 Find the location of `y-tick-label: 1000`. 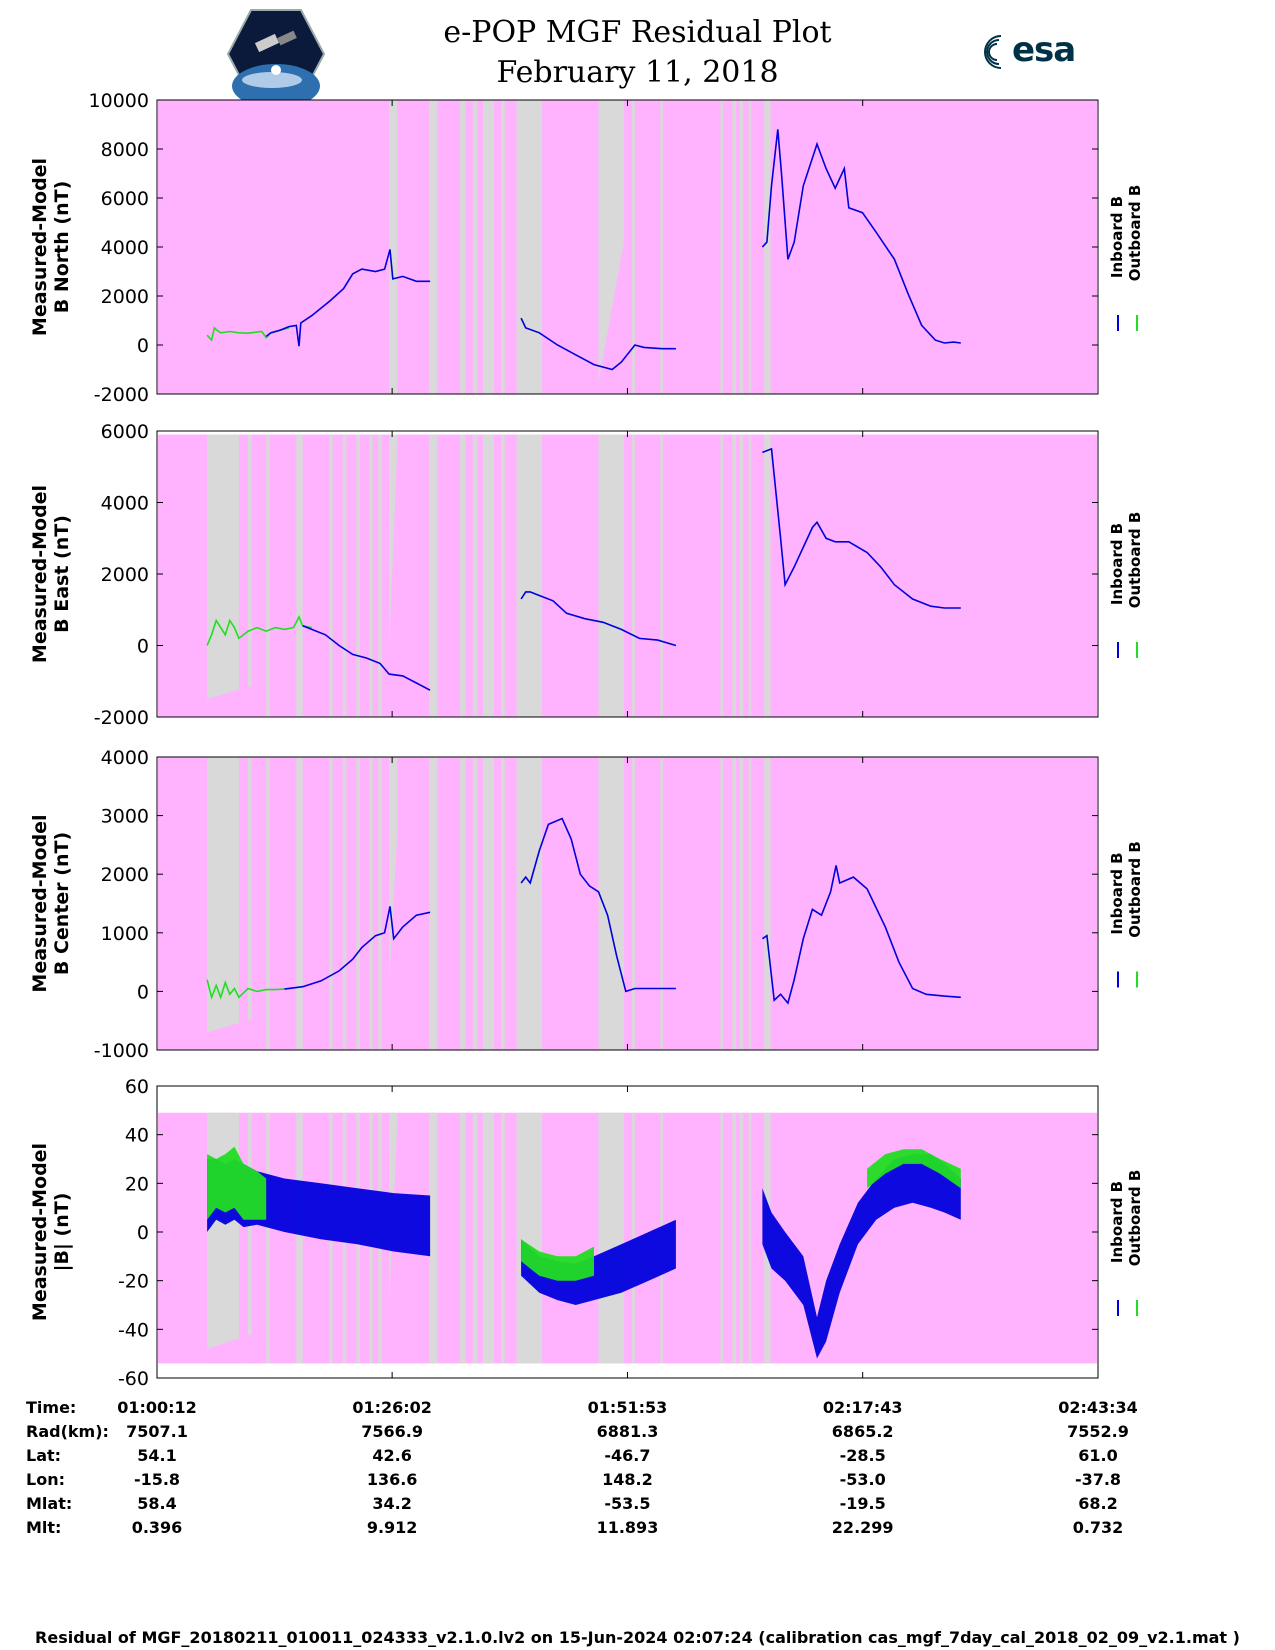

y-tick-label: 1000 is located at coordinates (125, 934).